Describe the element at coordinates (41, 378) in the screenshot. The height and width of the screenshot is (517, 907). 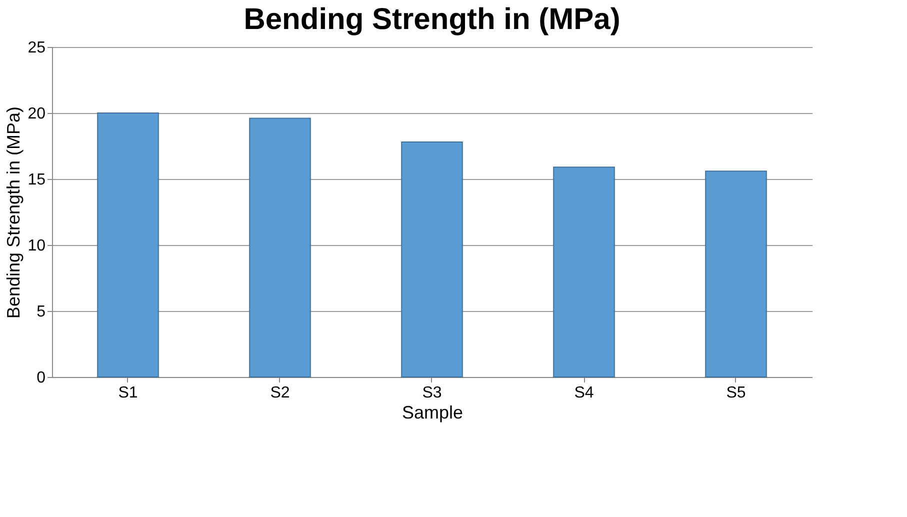
I see `y-tick-label: 0` at that location.